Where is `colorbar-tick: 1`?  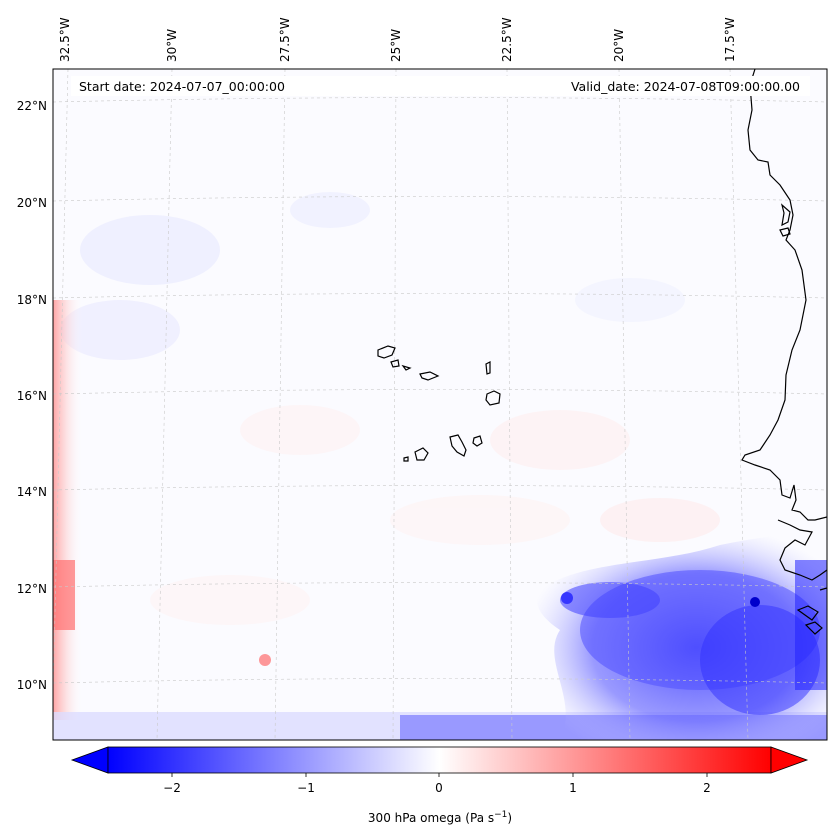
colorbar-tick: 1 is located at coordinates (573, 788).